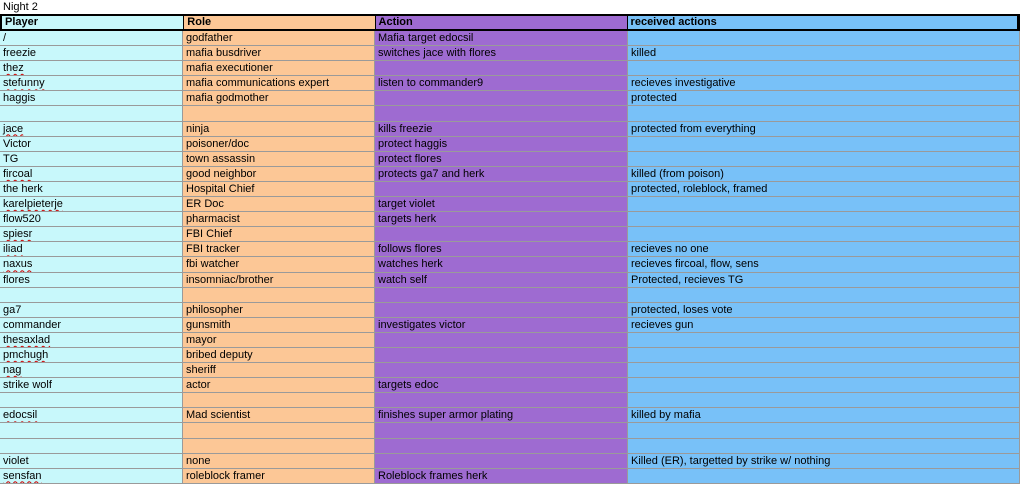  I want to click on player-cell: freezie, so click(91, 54).